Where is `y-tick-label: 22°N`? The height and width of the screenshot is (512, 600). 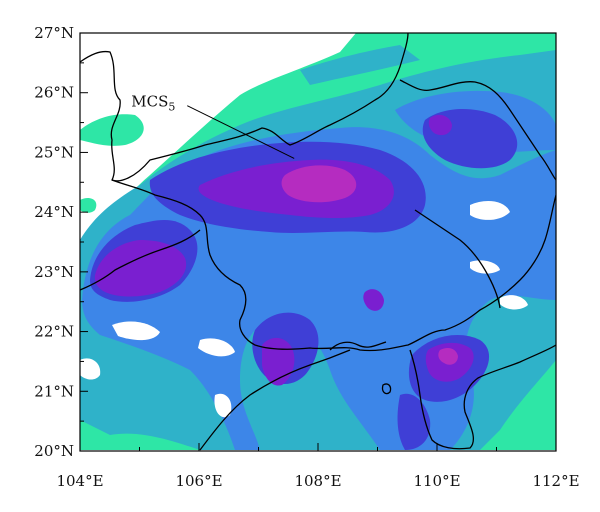 y-tick-label: 22°N is located at coordinates (54, 332).